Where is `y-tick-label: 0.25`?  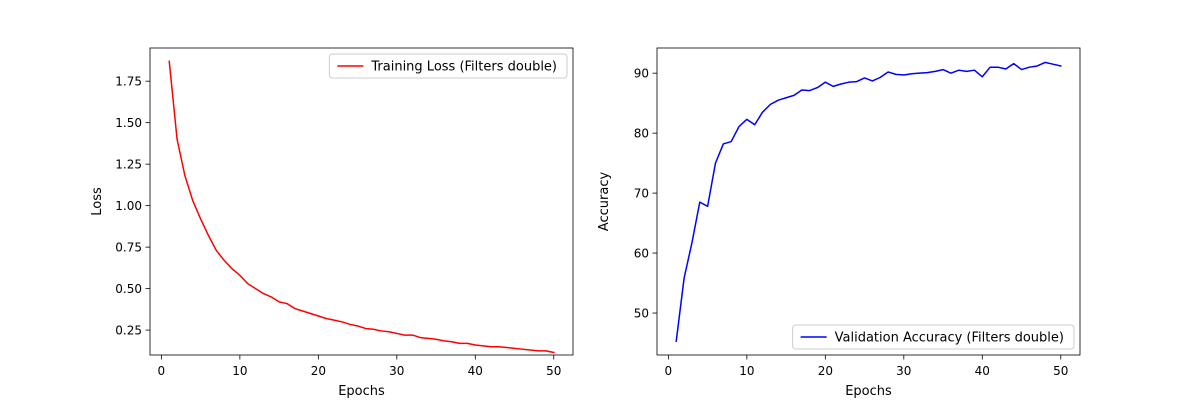
y-tick-label: 0.25 is located at coordinates (128, 331).